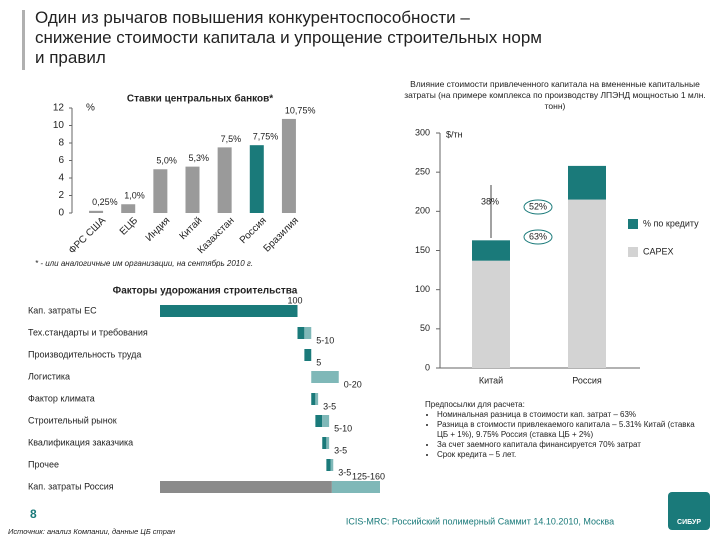  Describe the element at coordinates (205, 291) in the screenshot. I see `chart-title: Факторы удорожания строительства` at that location.